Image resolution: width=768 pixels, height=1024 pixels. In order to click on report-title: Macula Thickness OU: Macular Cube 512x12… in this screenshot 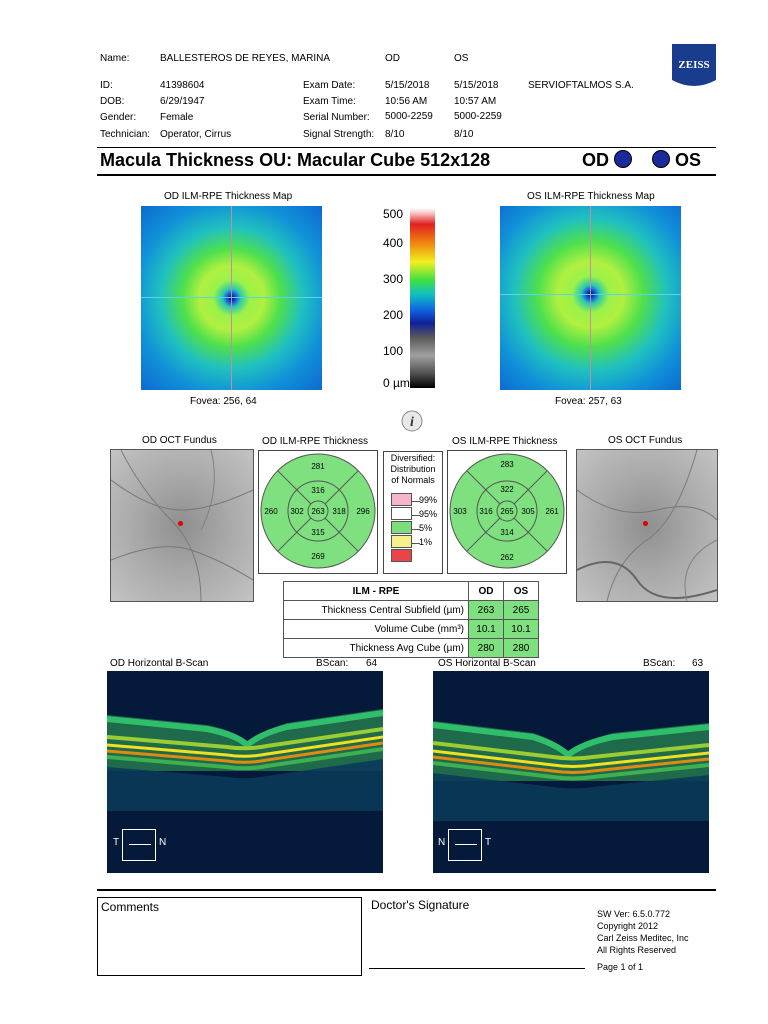, I will do `click(295, 160)`.